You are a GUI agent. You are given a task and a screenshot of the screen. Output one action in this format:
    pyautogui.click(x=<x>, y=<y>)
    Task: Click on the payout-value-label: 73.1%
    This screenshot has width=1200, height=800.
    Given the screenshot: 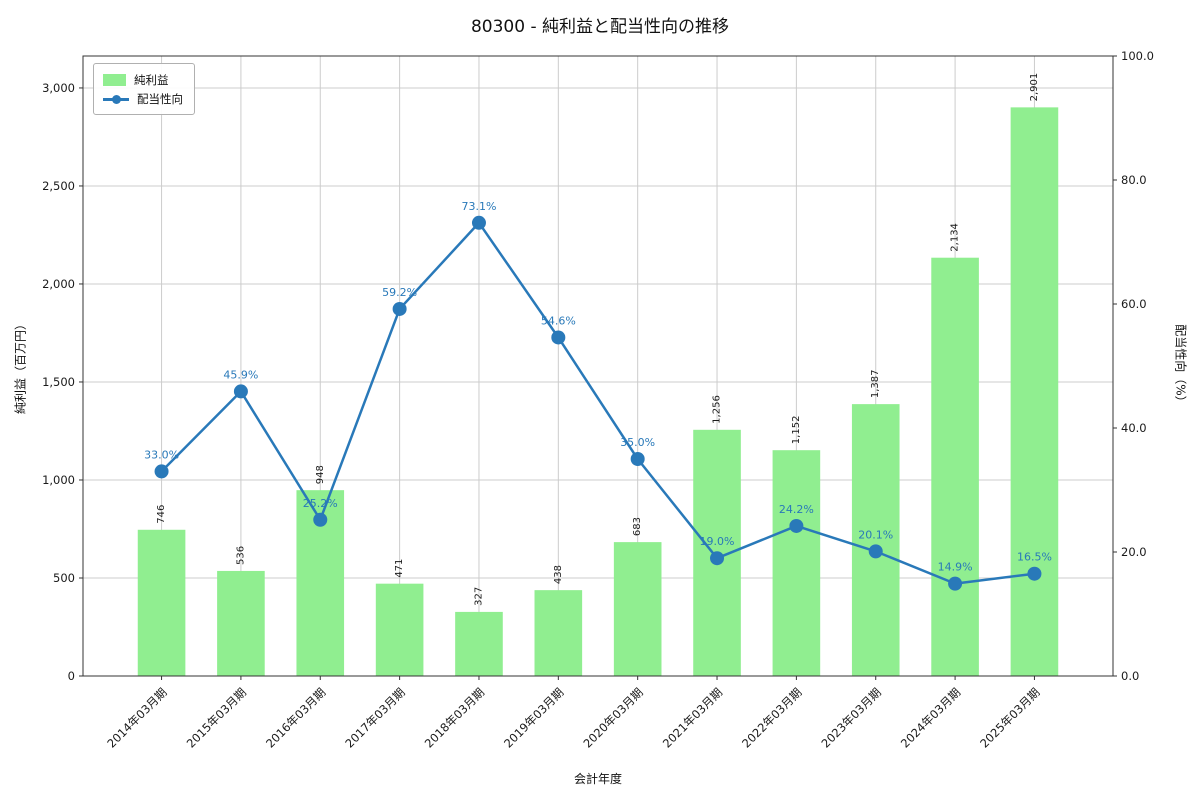 What is the action you would take?
    pyautogui.click(x=478, y=206)
    